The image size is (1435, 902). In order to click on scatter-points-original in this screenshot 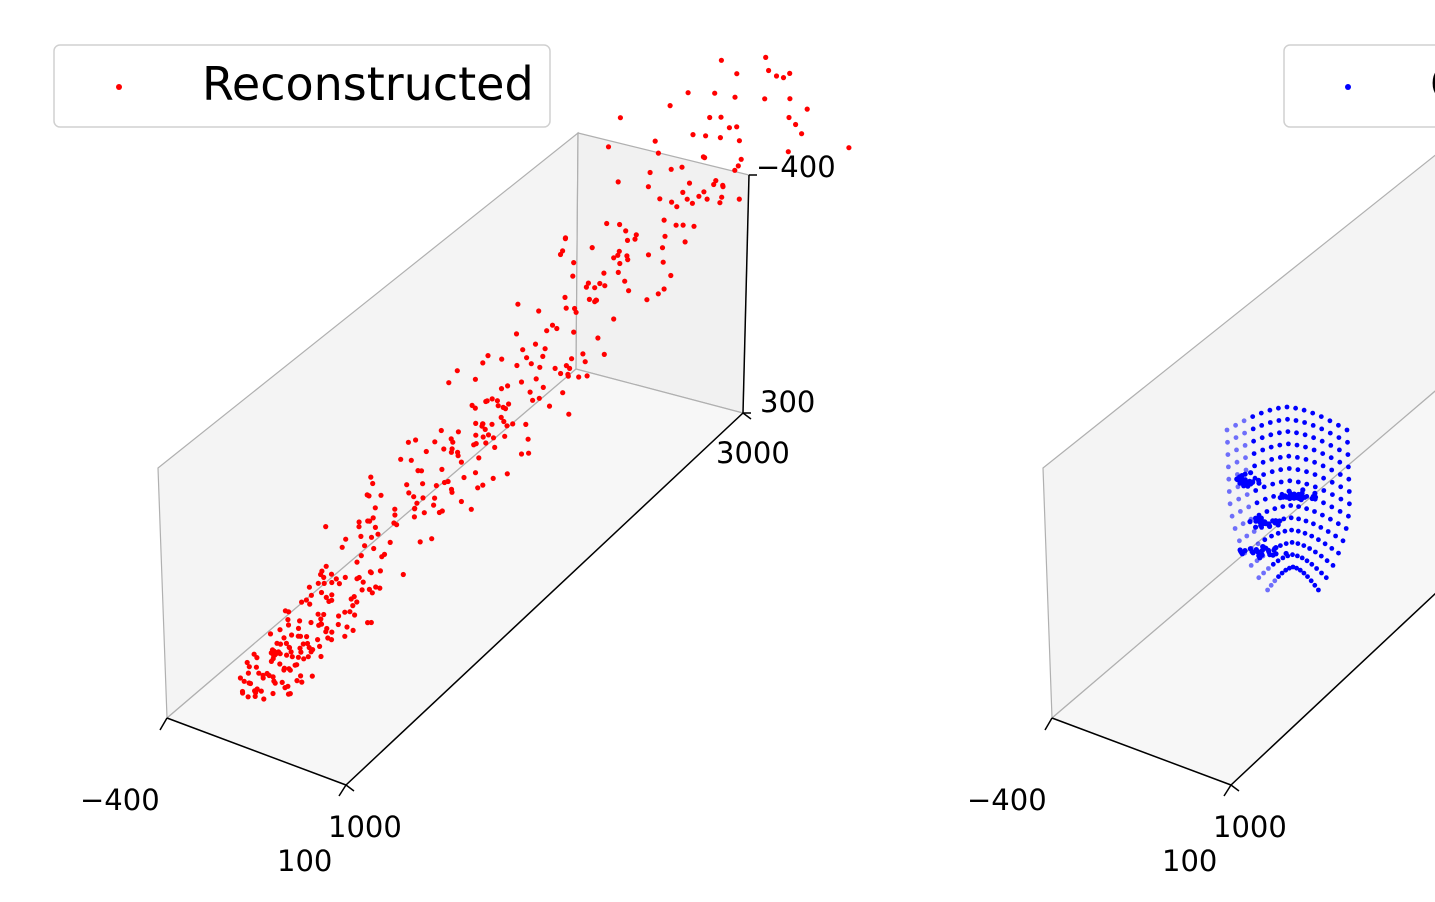, I will do `click(1288, 498)`.